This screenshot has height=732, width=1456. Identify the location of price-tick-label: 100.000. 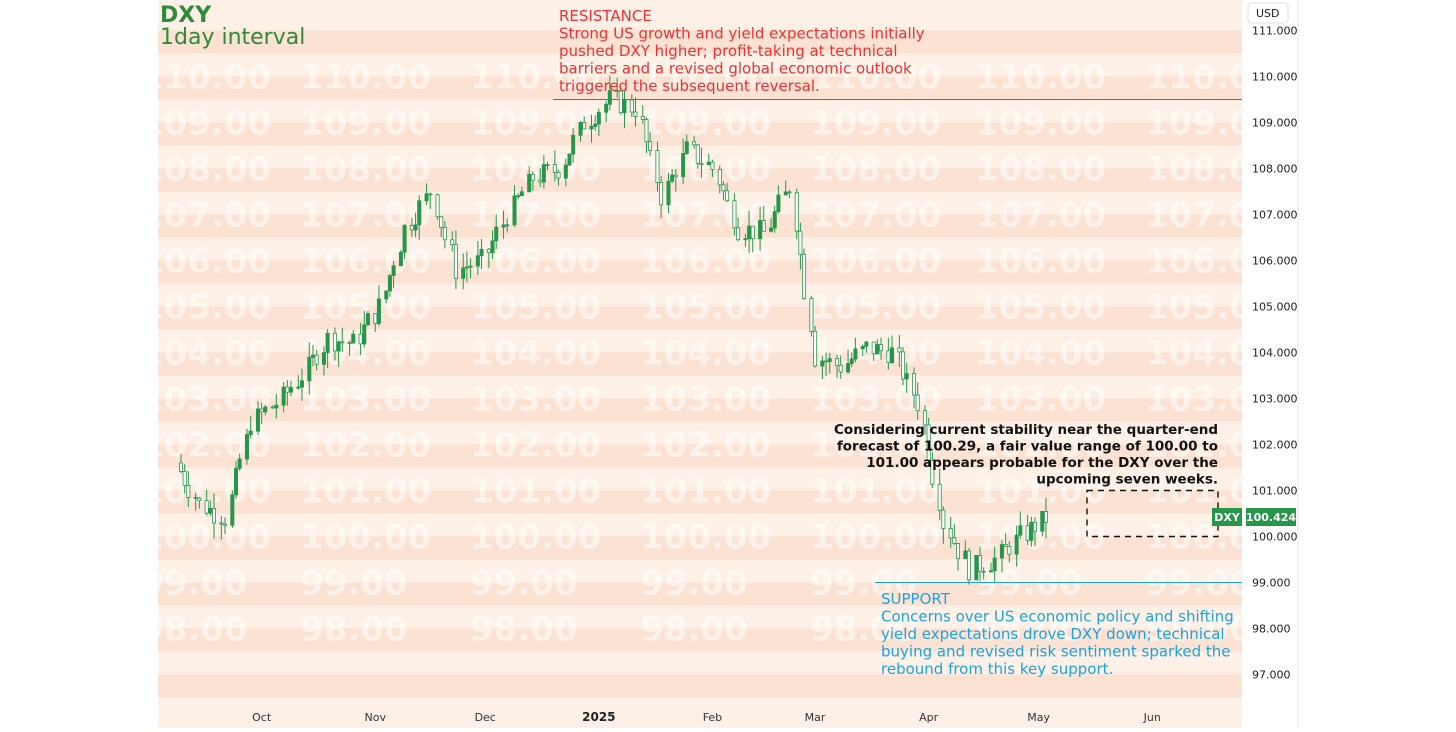
(1275, 537).